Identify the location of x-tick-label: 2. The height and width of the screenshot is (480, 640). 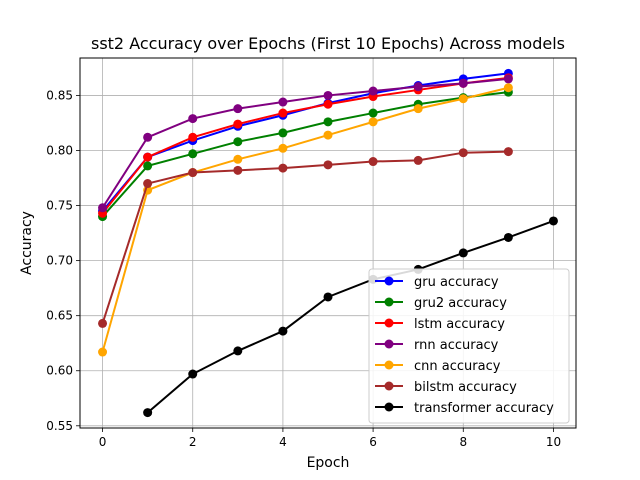
(193, 442).